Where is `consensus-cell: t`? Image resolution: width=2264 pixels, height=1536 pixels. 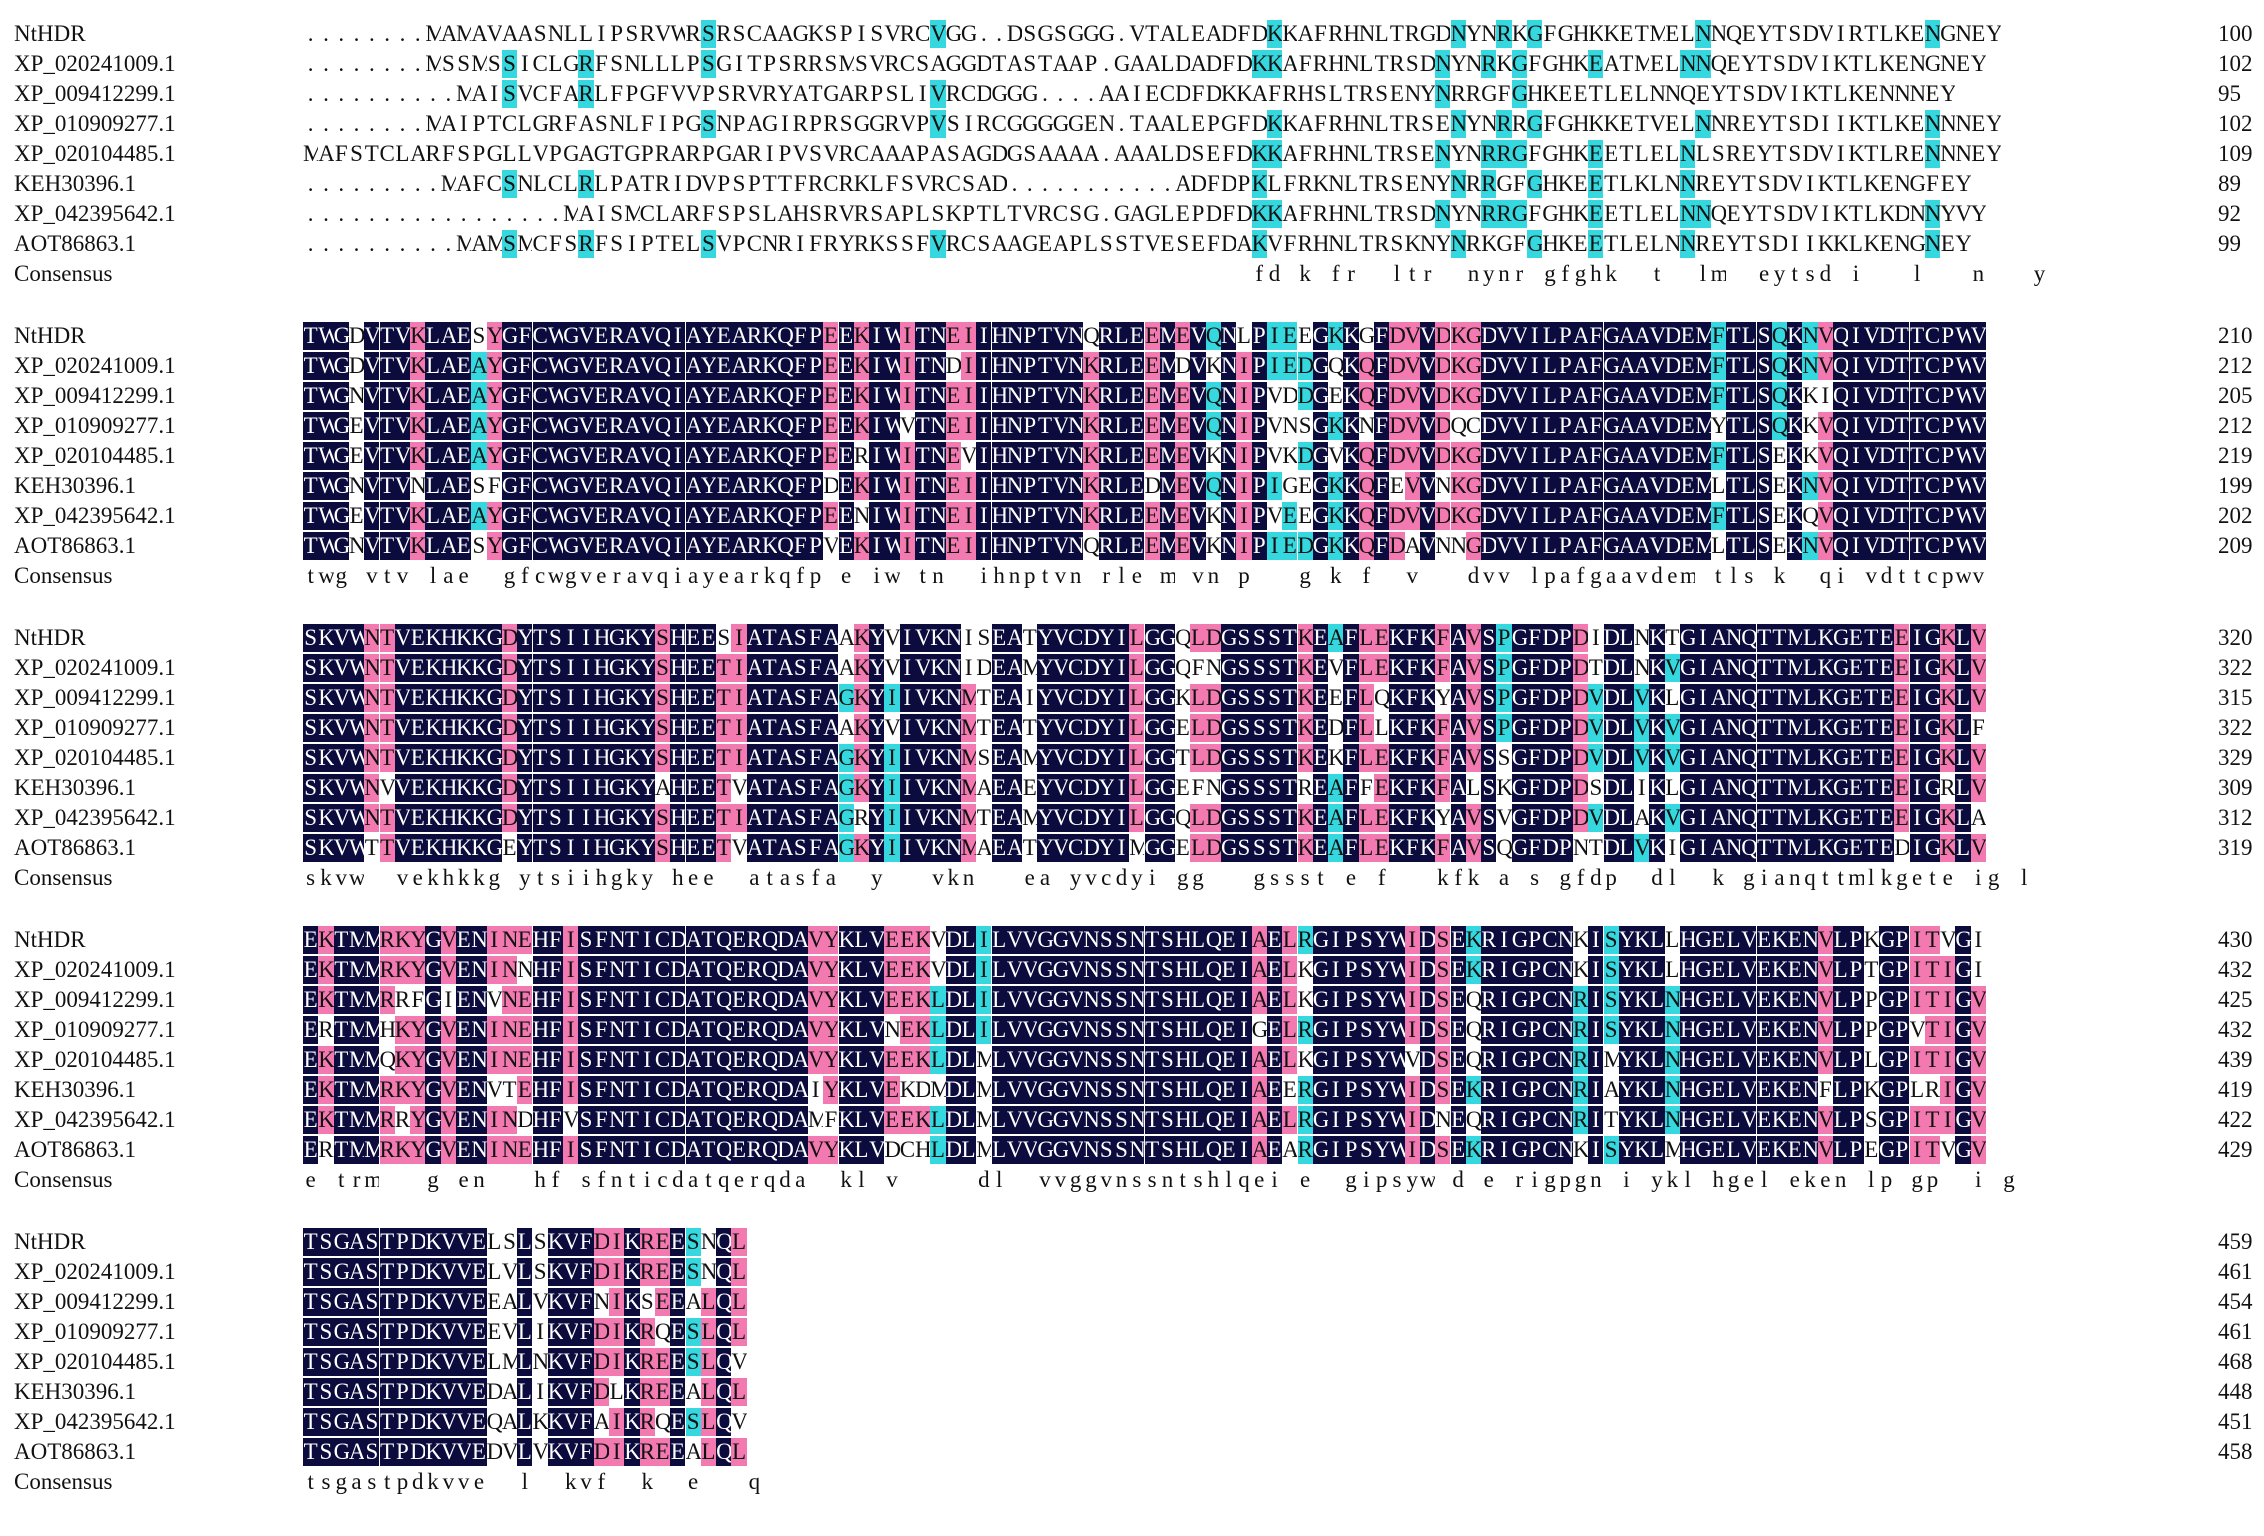
consensus-cell: t is located at coordinates (1840, 877).